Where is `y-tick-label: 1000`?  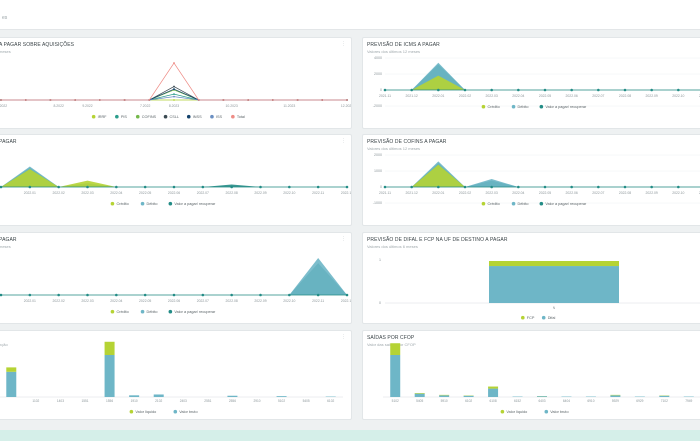 y-tick-label: 1000 is located at coordinates (378, 171).